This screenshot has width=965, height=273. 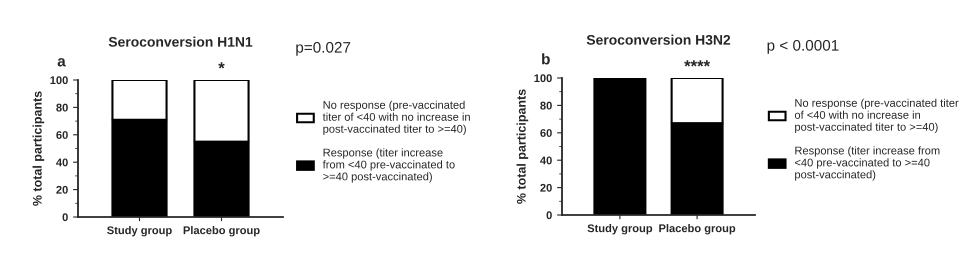 I want to click on chart-title: Seroconversion H1N1, so click(x=180, y=41).